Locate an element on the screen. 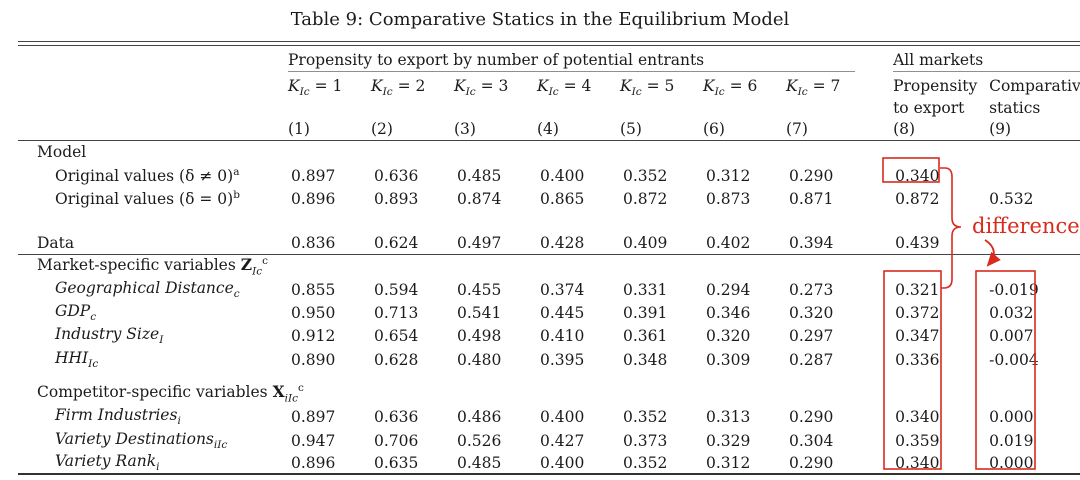  col-header-k2: KIc = 2 is located at coordinates (398, 88).